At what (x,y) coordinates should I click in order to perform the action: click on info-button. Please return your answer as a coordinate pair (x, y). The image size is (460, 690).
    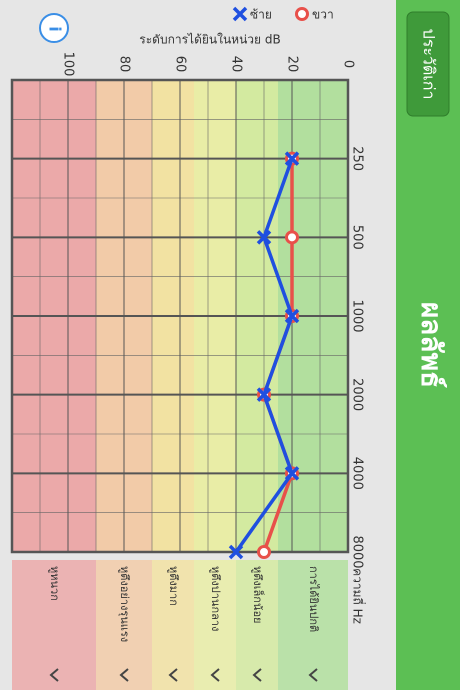
    Looking at the image, I should click on (54, 28).